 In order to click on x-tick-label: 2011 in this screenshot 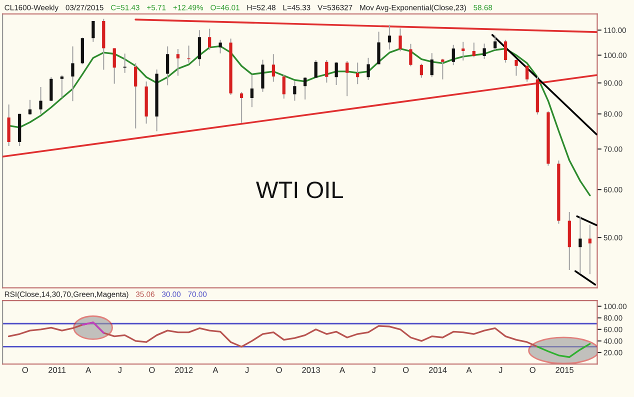, I will do `click(57, 370)`.